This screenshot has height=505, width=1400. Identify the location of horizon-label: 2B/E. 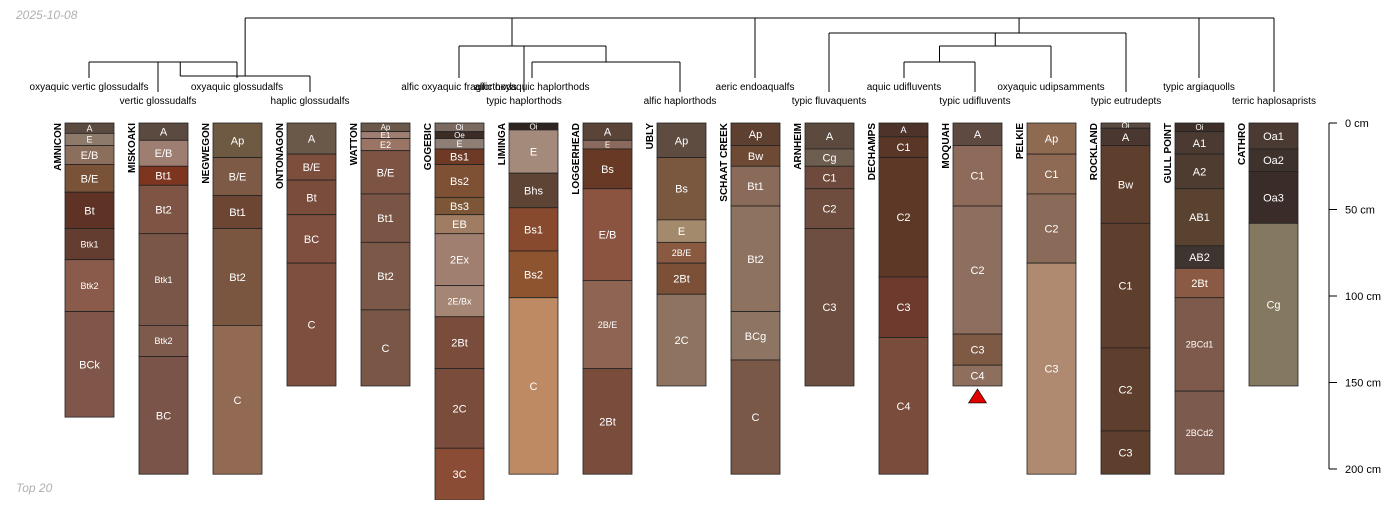
(608, 325).